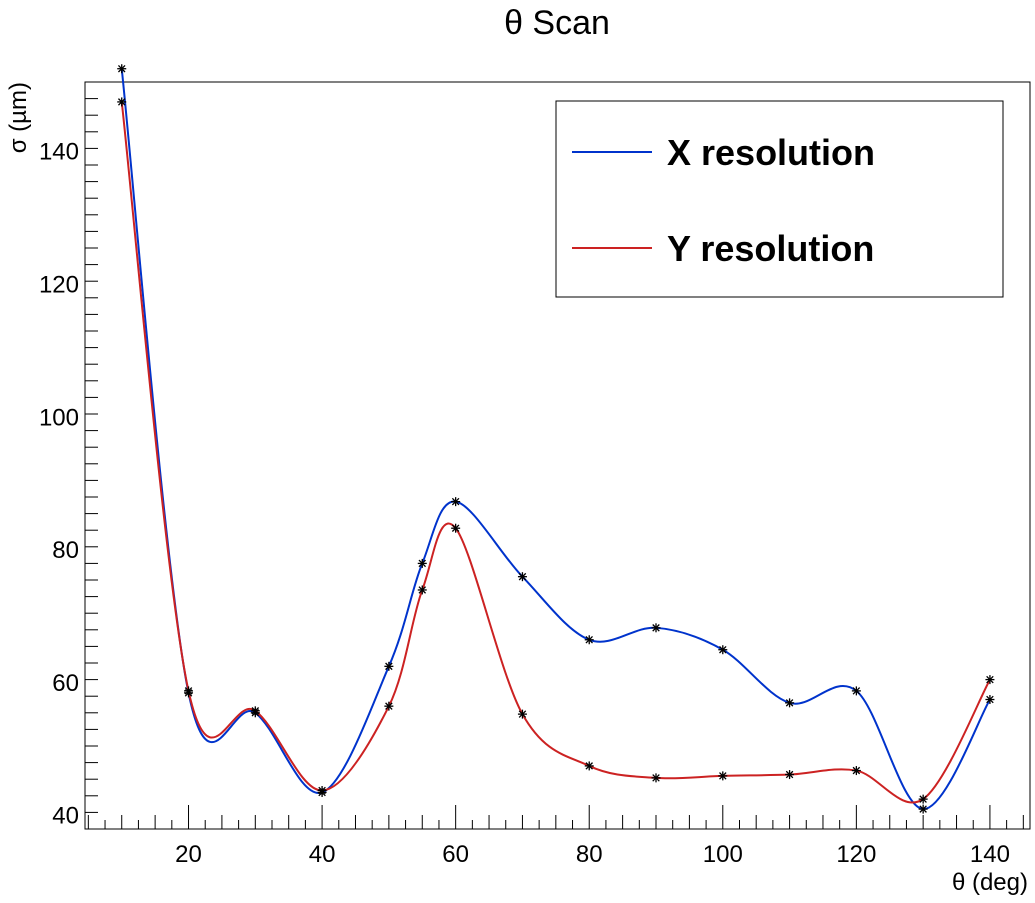  What do you see at coordinates (770, 248) in the screenshot?
I see `legend-label-y-resolution: Y resolution` at bounding box center [770, 248].